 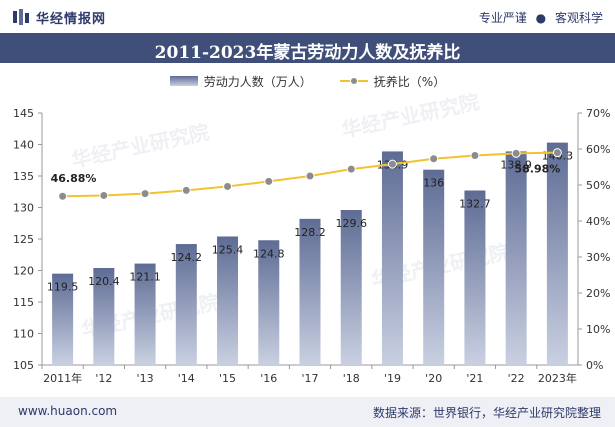 What do you see at coordinates (598, 185) in the screenshot?
I see `y-tick-label-right: 50%` at bounding box center [598, 185].